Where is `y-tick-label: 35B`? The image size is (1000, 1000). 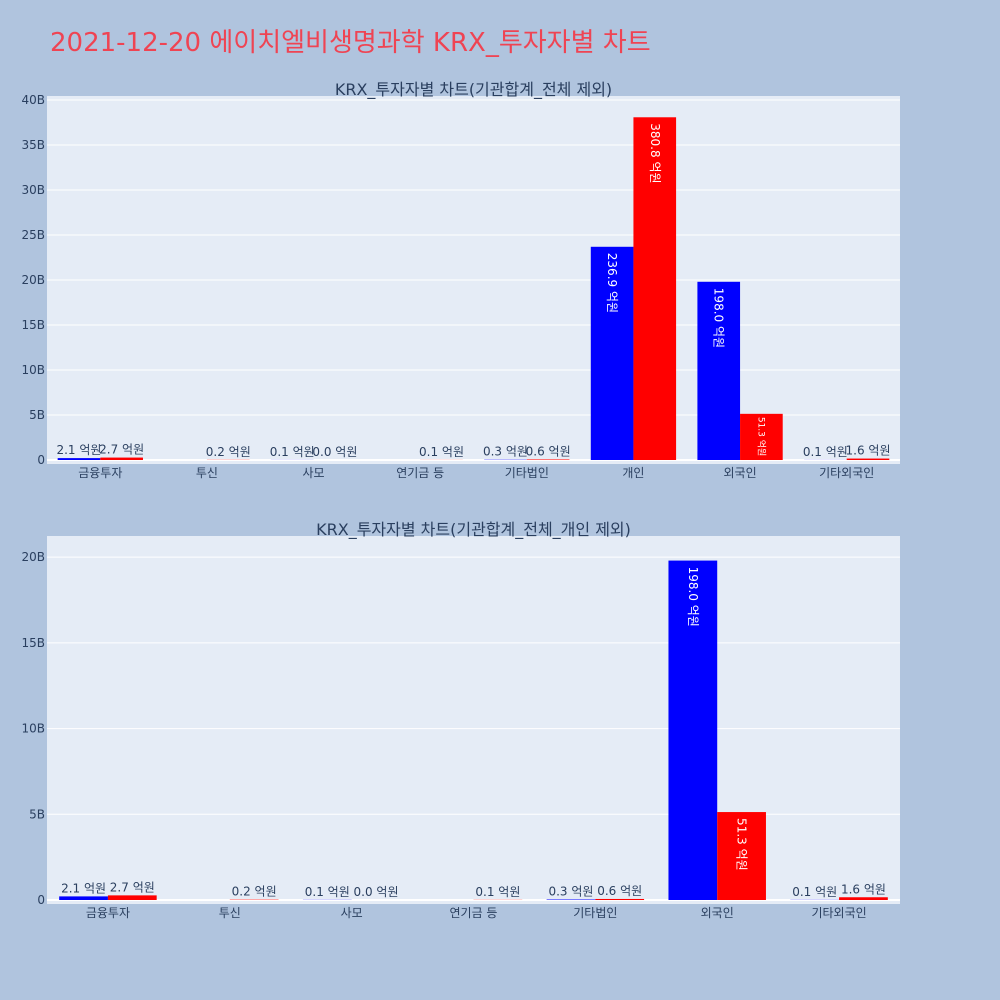
y-tick-label: 35B is located at coordinates (33, 145).